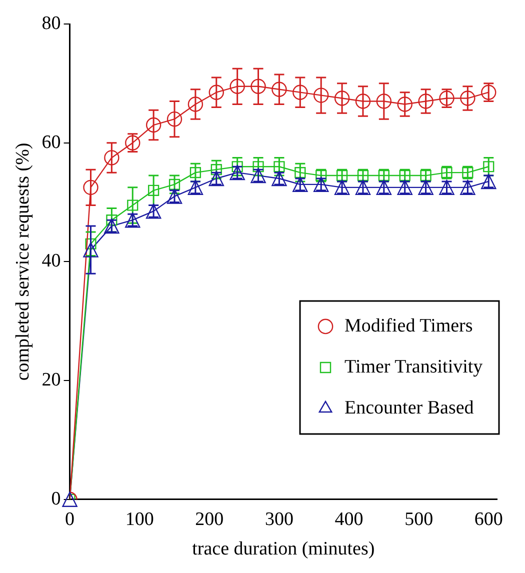 The width and height of the screenshot is (525, 573). I want to click on x-tick-label: 200, so click(209, 519).